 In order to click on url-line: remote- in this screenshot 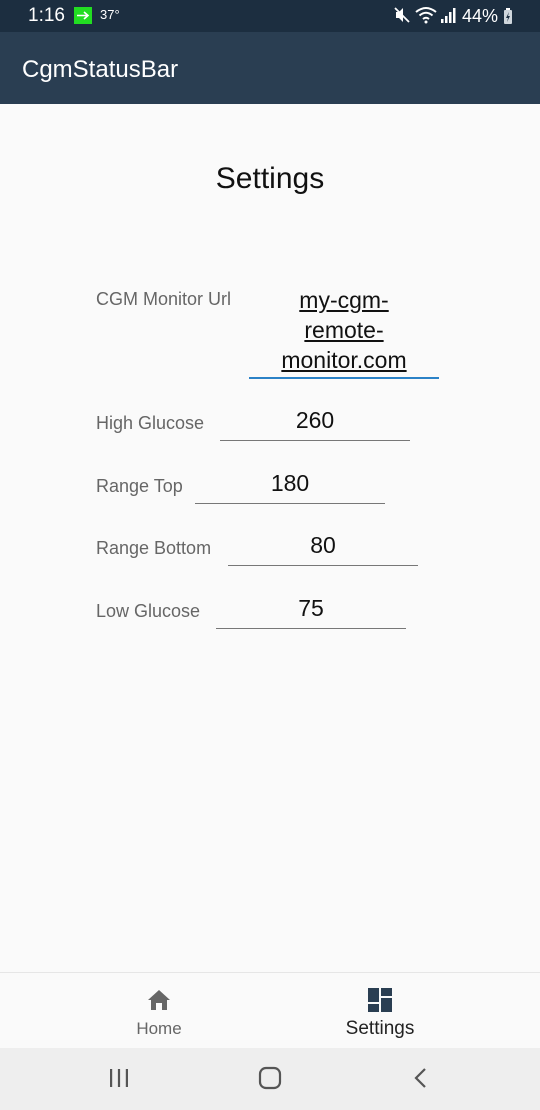, I will do `click(344, 330)`.